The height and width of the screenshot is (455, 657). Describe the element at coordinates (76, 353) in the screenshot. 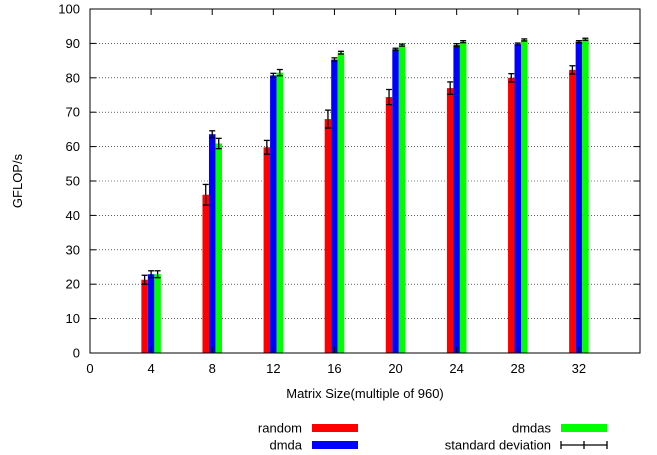

I see `y-tick-label: 0` at that location.